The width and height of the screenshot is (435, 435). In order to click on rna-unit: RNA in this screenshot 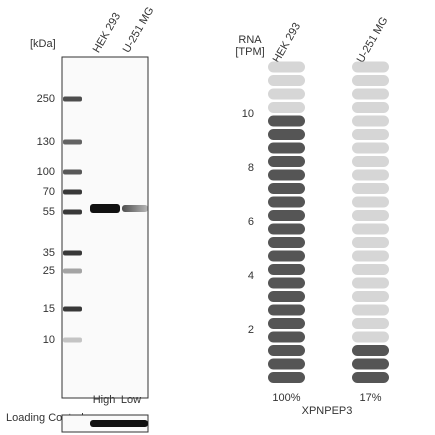, I will do `click(250, 40)`.